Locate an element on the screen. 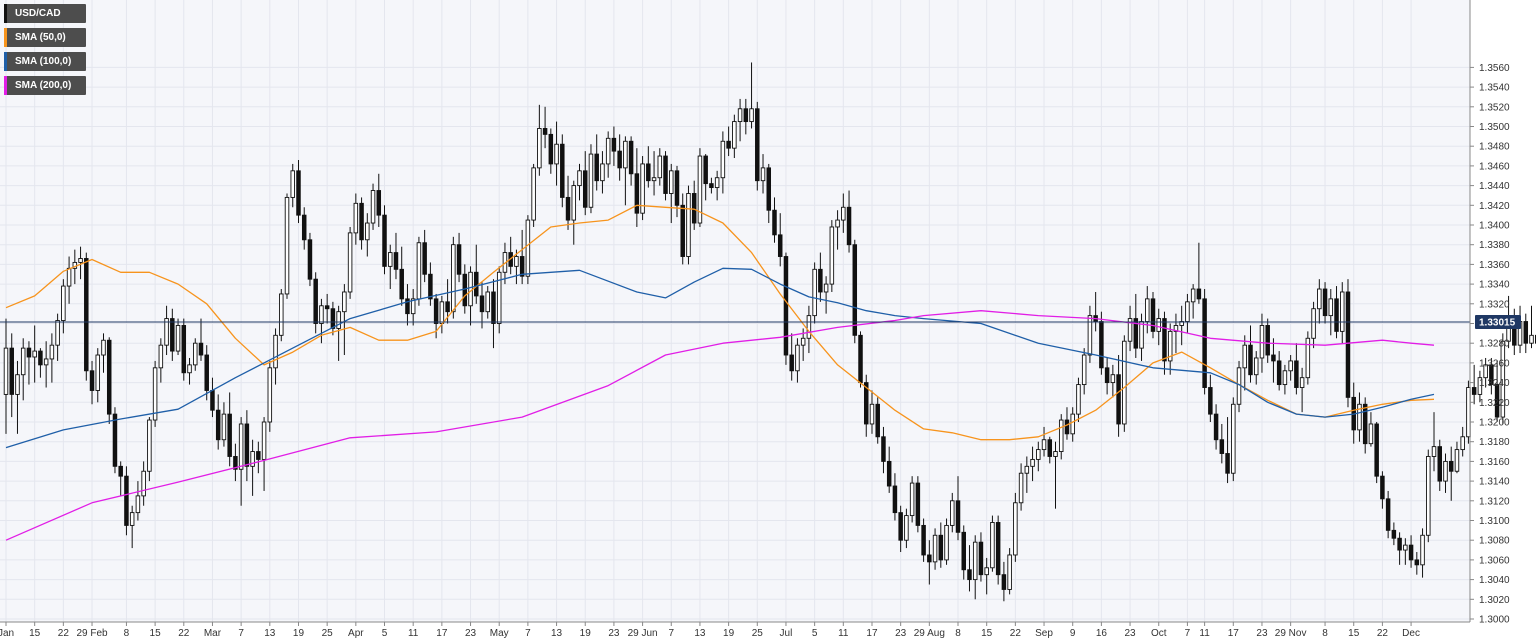 The width and height of the screenshot is (1536, 641). legend-item-sma-50: SMA (50,0) is located at coordinates (45, 37).